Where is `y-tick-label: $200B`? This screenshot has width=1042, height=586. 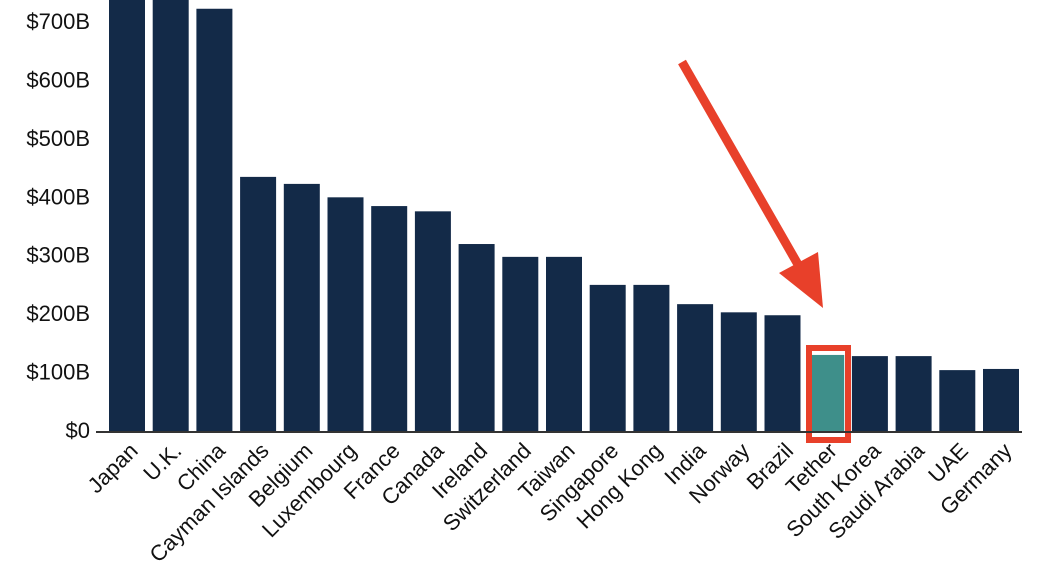 y-tick-label: $200B is located at coordinates (58, 313).